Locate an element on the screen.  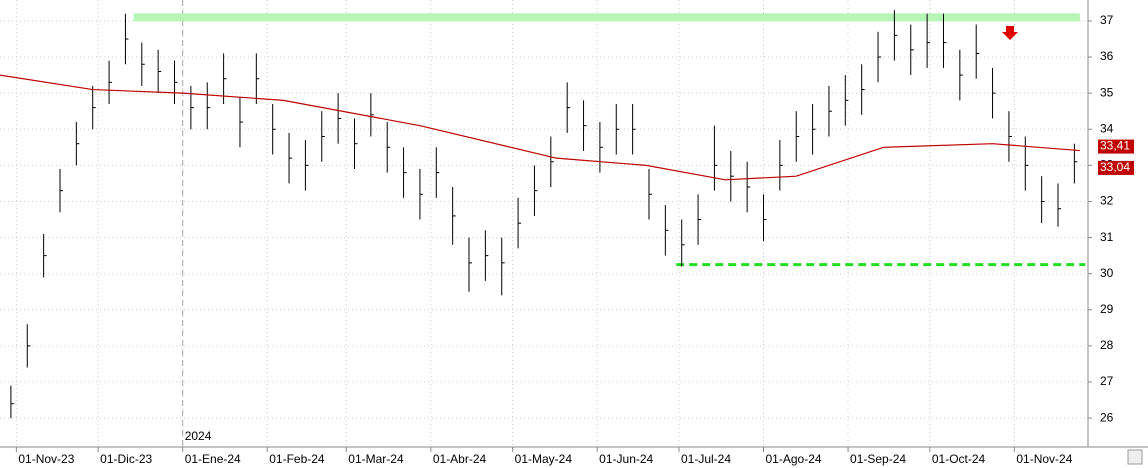
x-tick-label: 01-Ago-24 is located at coordinates (794, 459).